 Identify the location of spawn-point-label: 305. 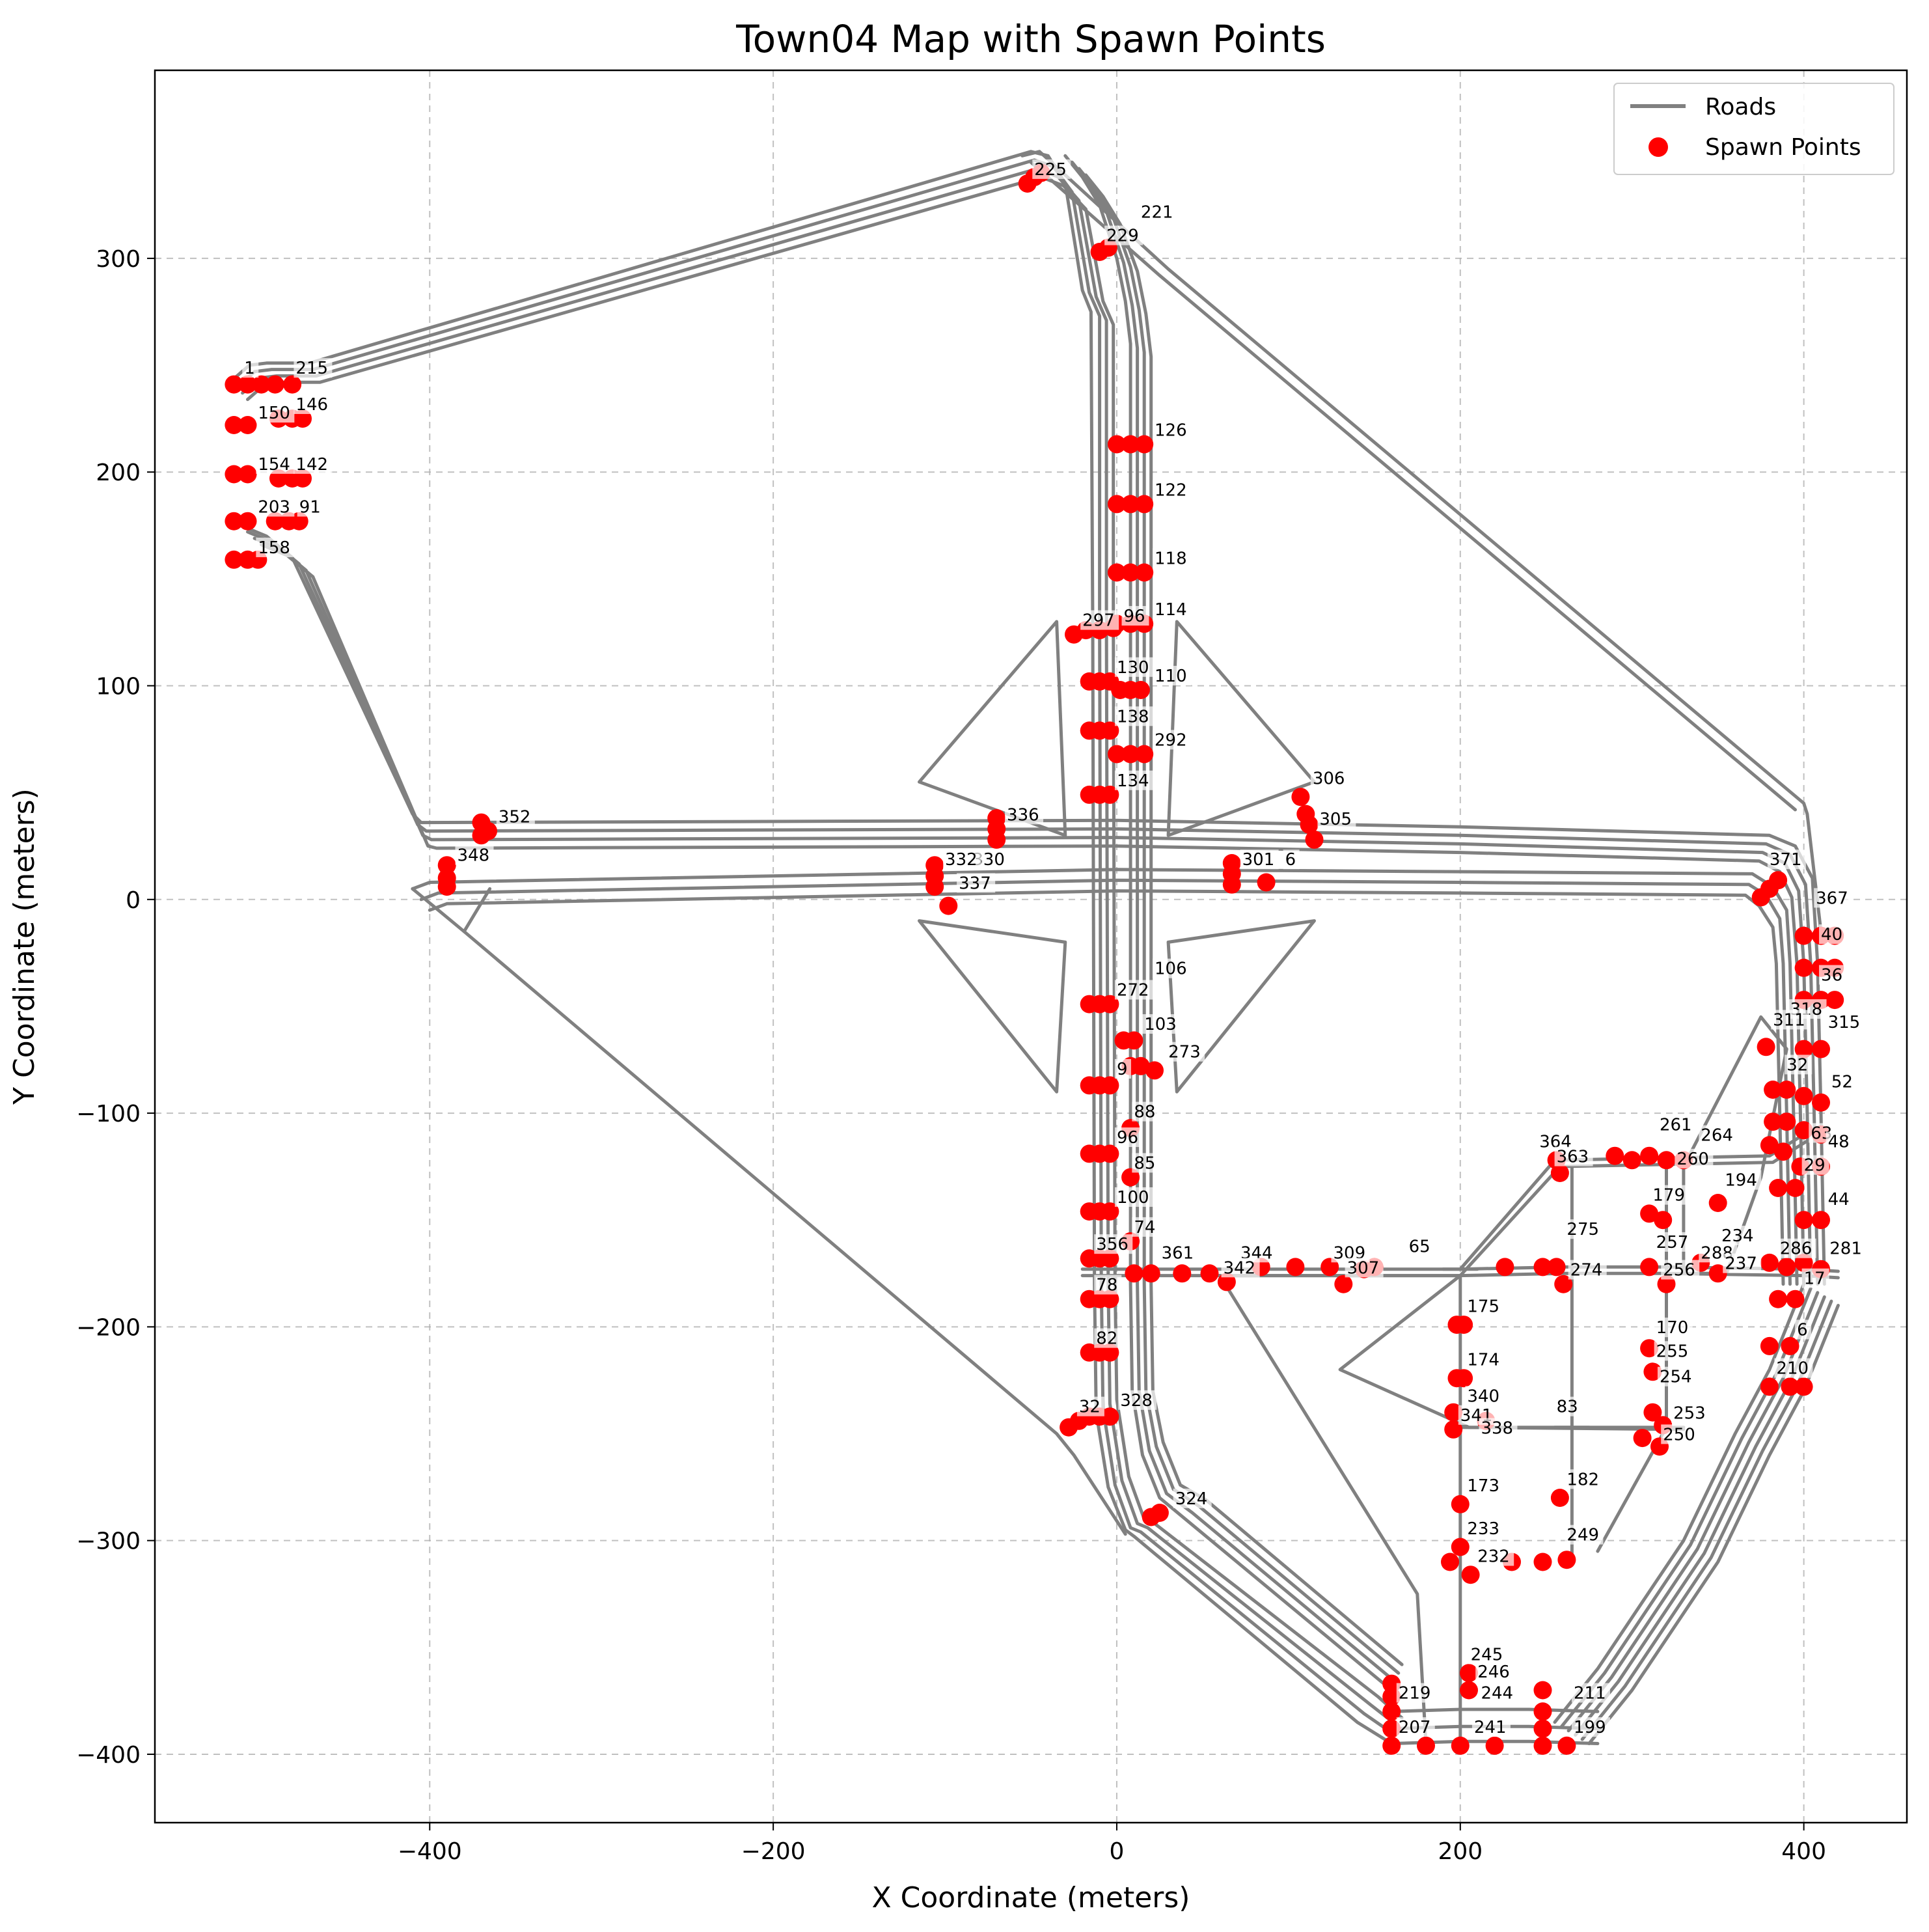
(1335, 819).